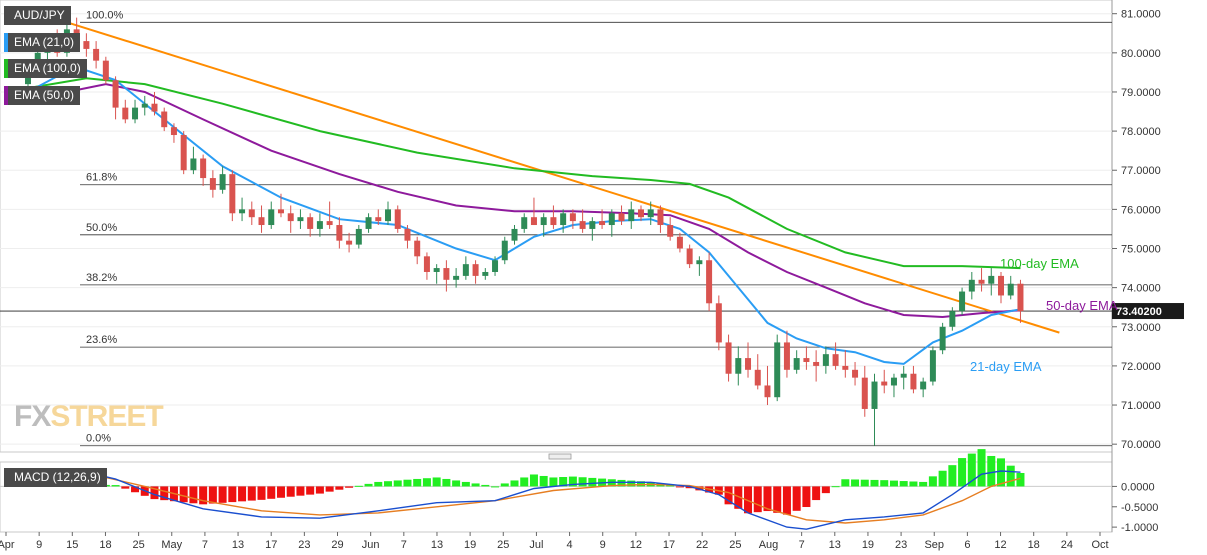 The height and width of the screenshot is (555, 1207). What do you see at coordinates (868, 545) in the screenshot?
I see `x-tick-label: 19` at bounding box center [868, 545].